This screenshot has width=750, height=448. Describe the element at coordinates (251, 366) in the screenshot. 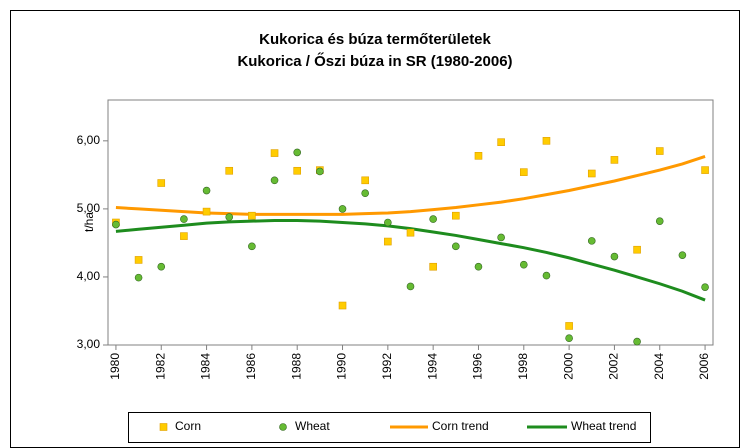

I see `x-tick-label: 1986` at that location.